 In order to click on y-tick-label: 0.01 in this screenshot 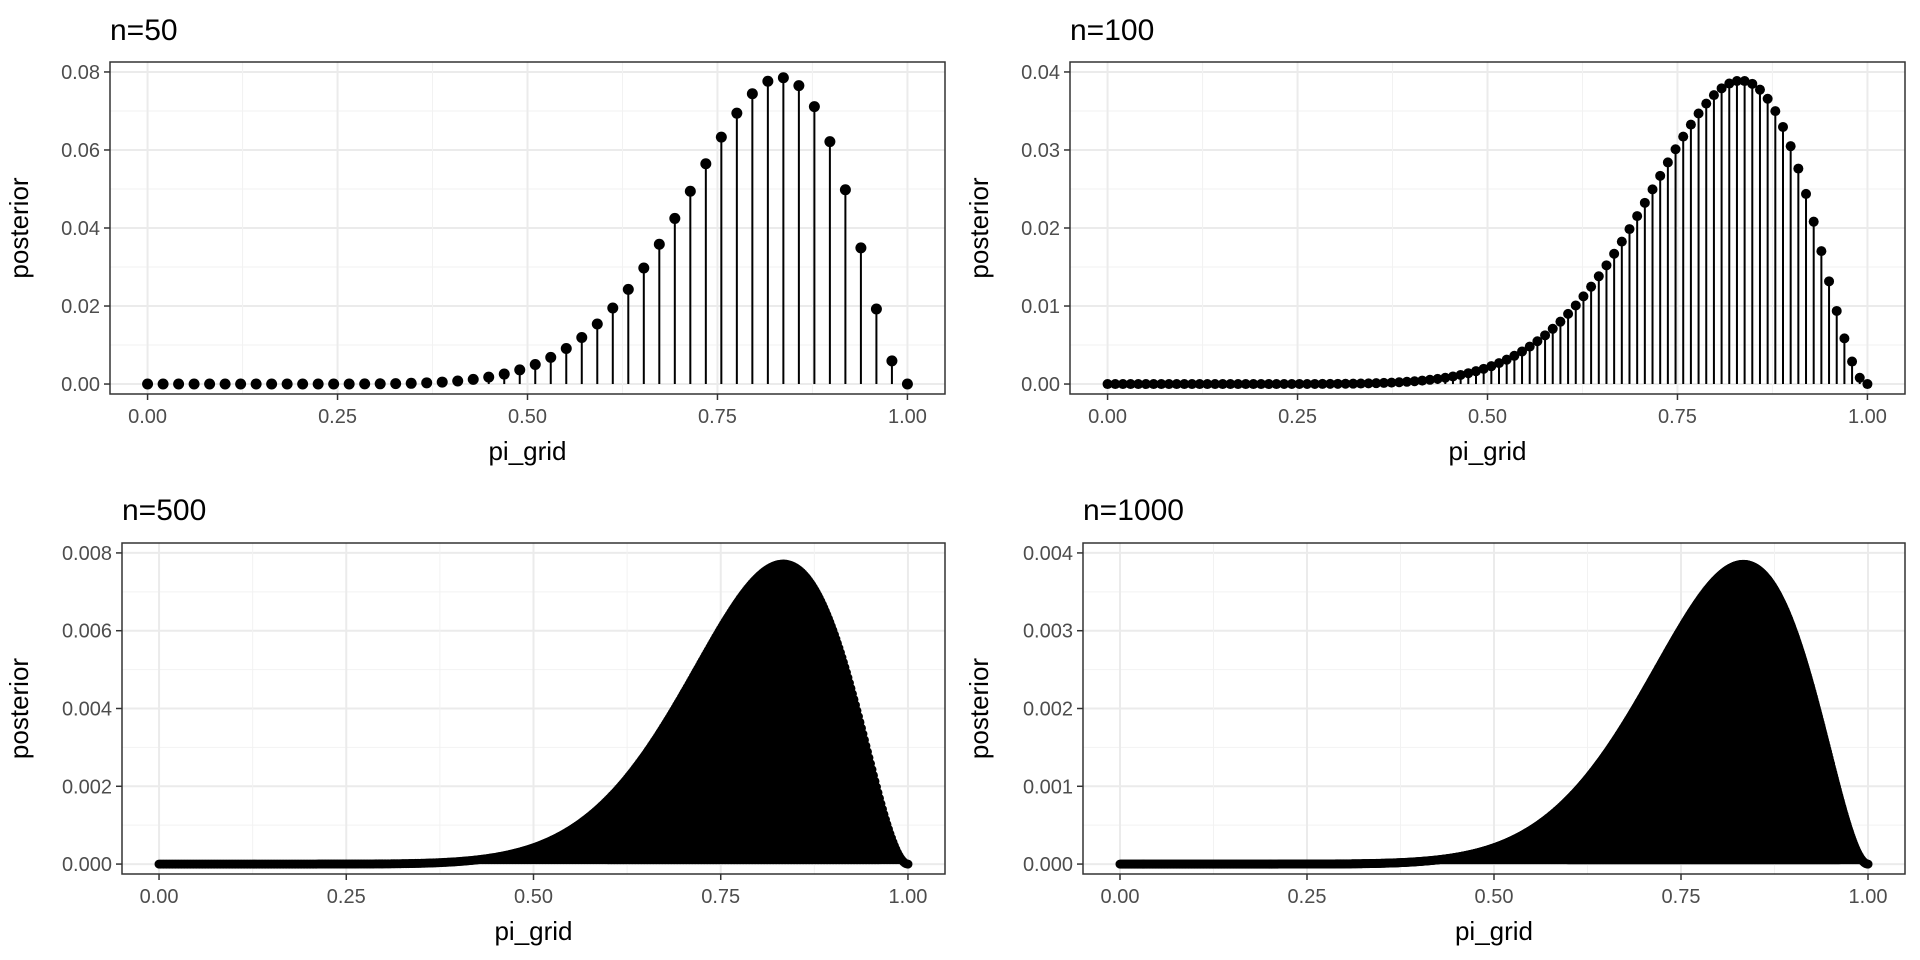, I will do `click(1040, 307)`.